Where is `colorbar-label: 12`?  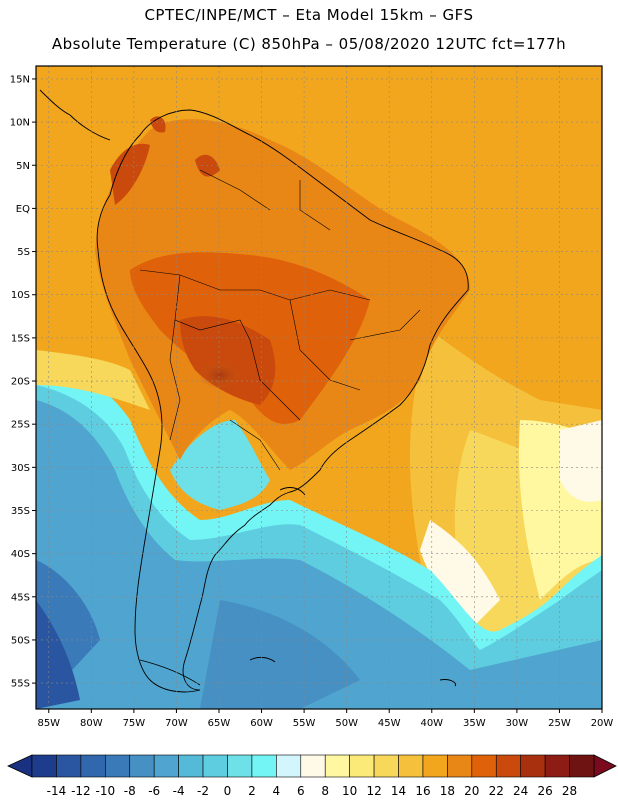
colorbar-label: 12 is located at coordinates (373, 791).